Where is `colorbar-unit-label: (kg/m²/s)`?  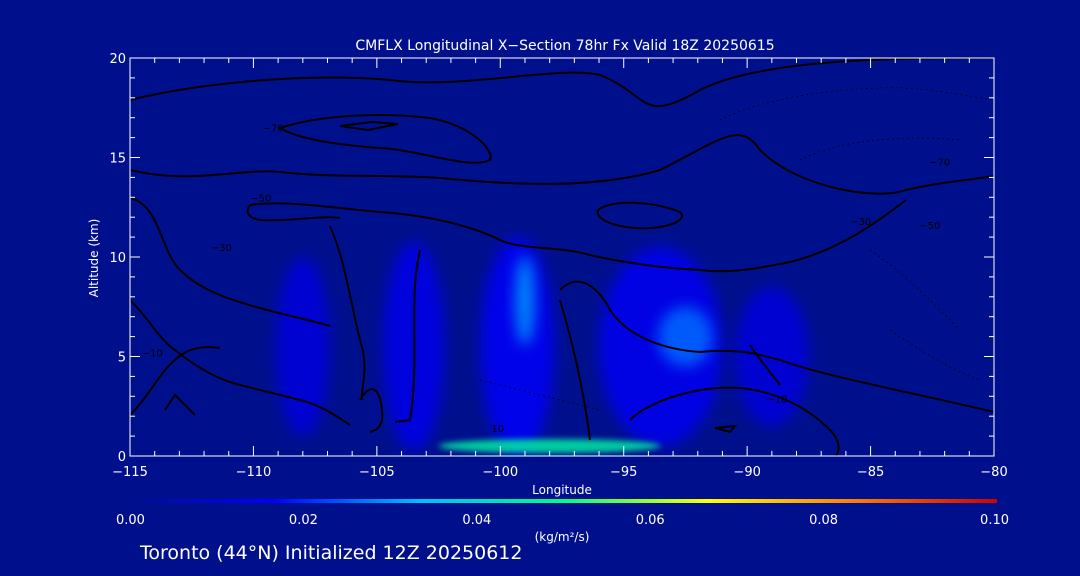 colorbar-unit-label: (kg/m²/s) is located at coordinates (562, 537).